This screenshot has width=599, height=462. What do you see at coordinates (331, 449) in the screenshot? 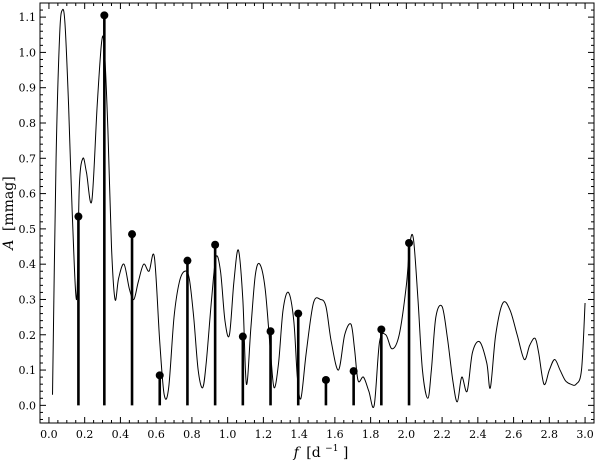
I see `x-axis-label-exponent: −1` at bounding box center [331, 449].